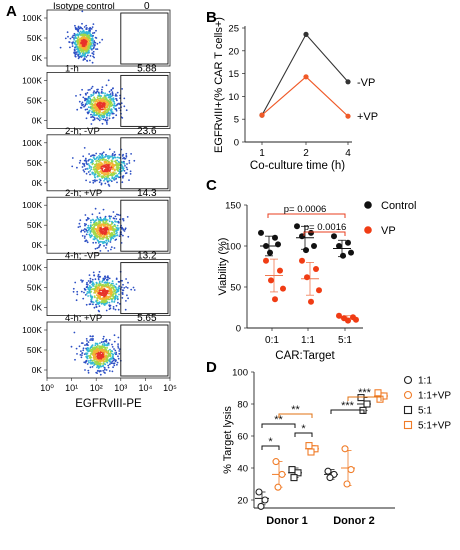 Image resolution: width=460 pixels, height=550 pixels. What do you see at coordinates (262, 115) in the screenshot?
I see `series-point` at bounding box center [262, 115].